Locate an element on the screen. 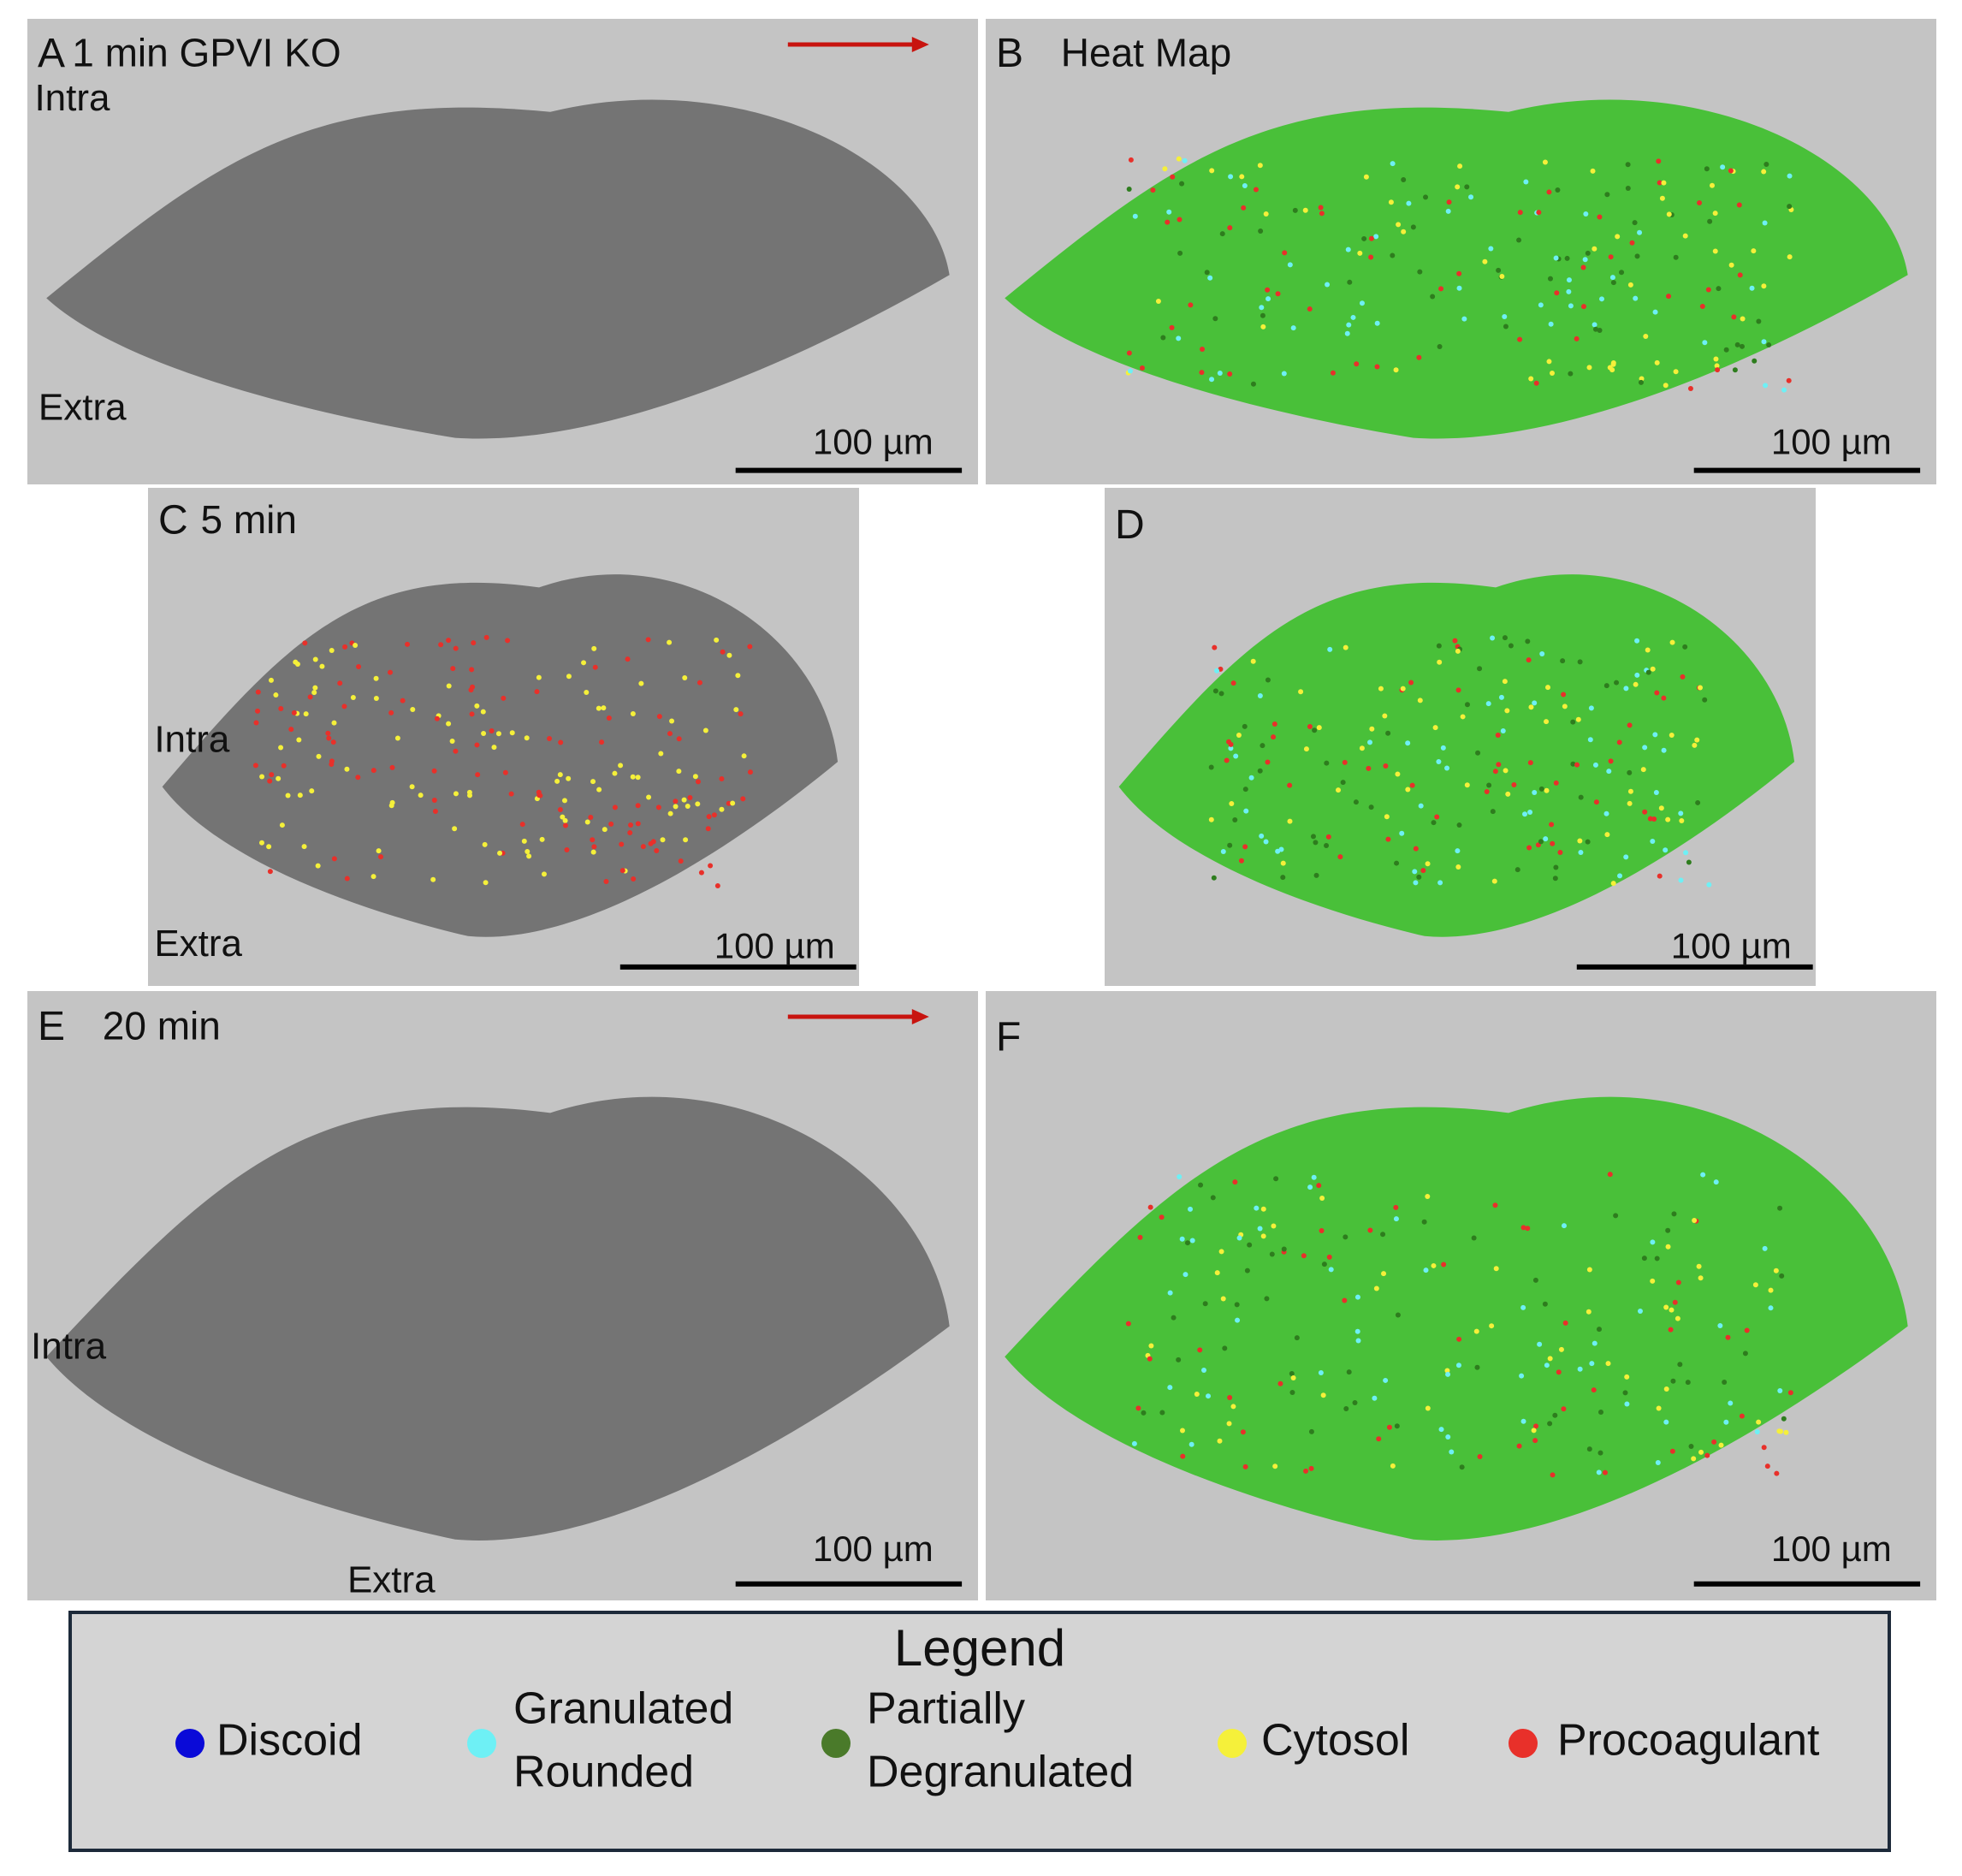 The image size is (1962, 1876). tissue-region is located at coordinates (501, 755).